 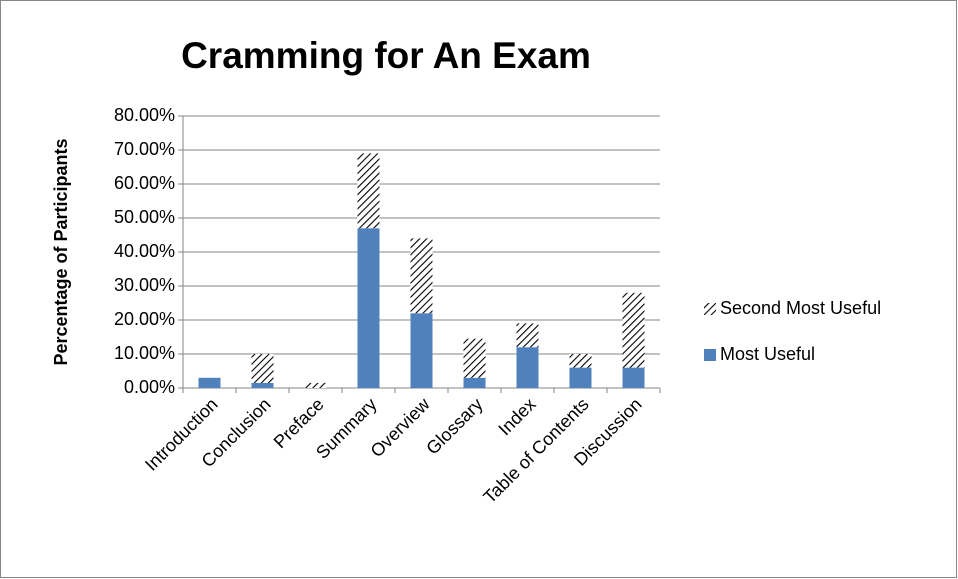 What do you see at coordinates (144, 353) in the screenshot?
I see `y-tick-label: 10.00%` at bounding box center [144, 353].